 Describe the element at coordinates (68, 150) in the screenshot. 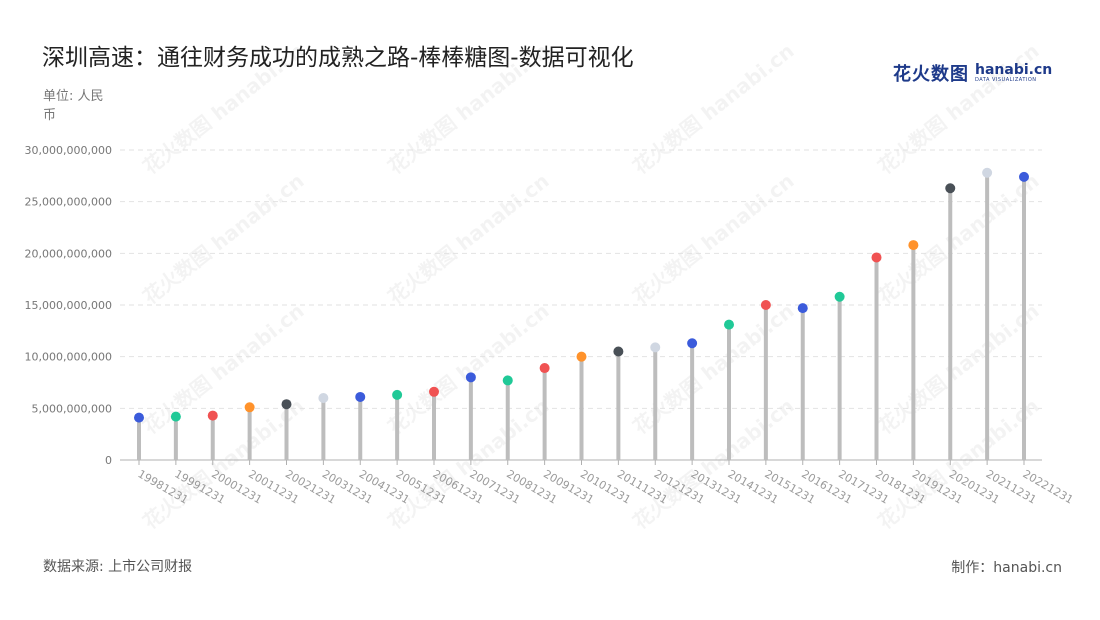

I see `y-tick-label: 30,000,000,000` at that location.